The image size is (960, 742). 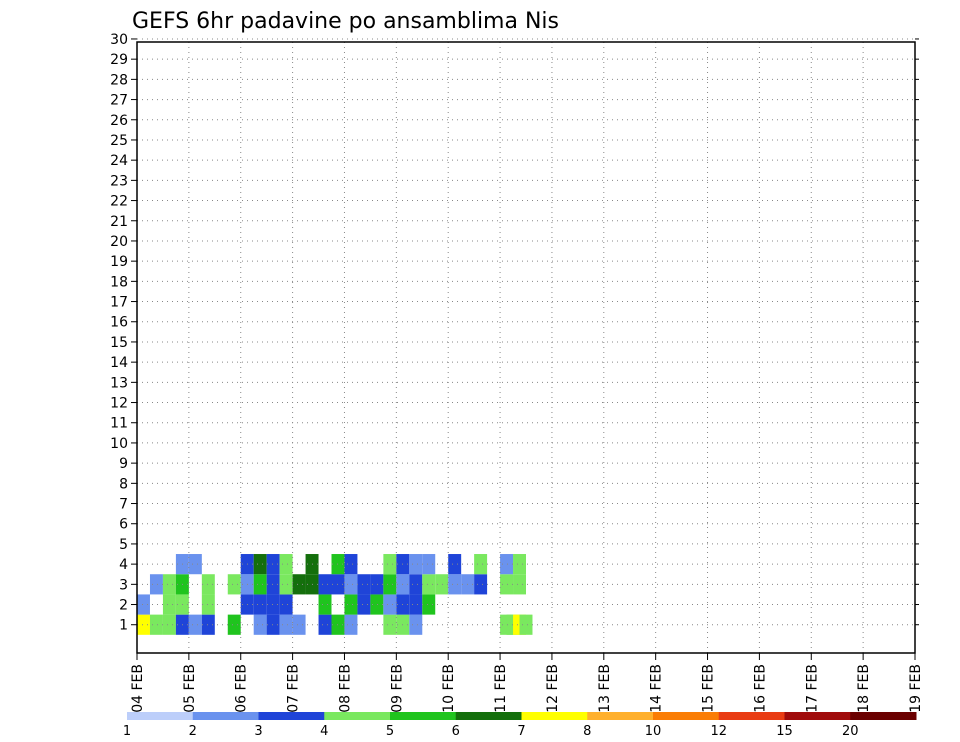 What do you see at coordinates (119, 121) in the screenshot?
I see `y-tick-label: 26` at bounding box center [119, 121].